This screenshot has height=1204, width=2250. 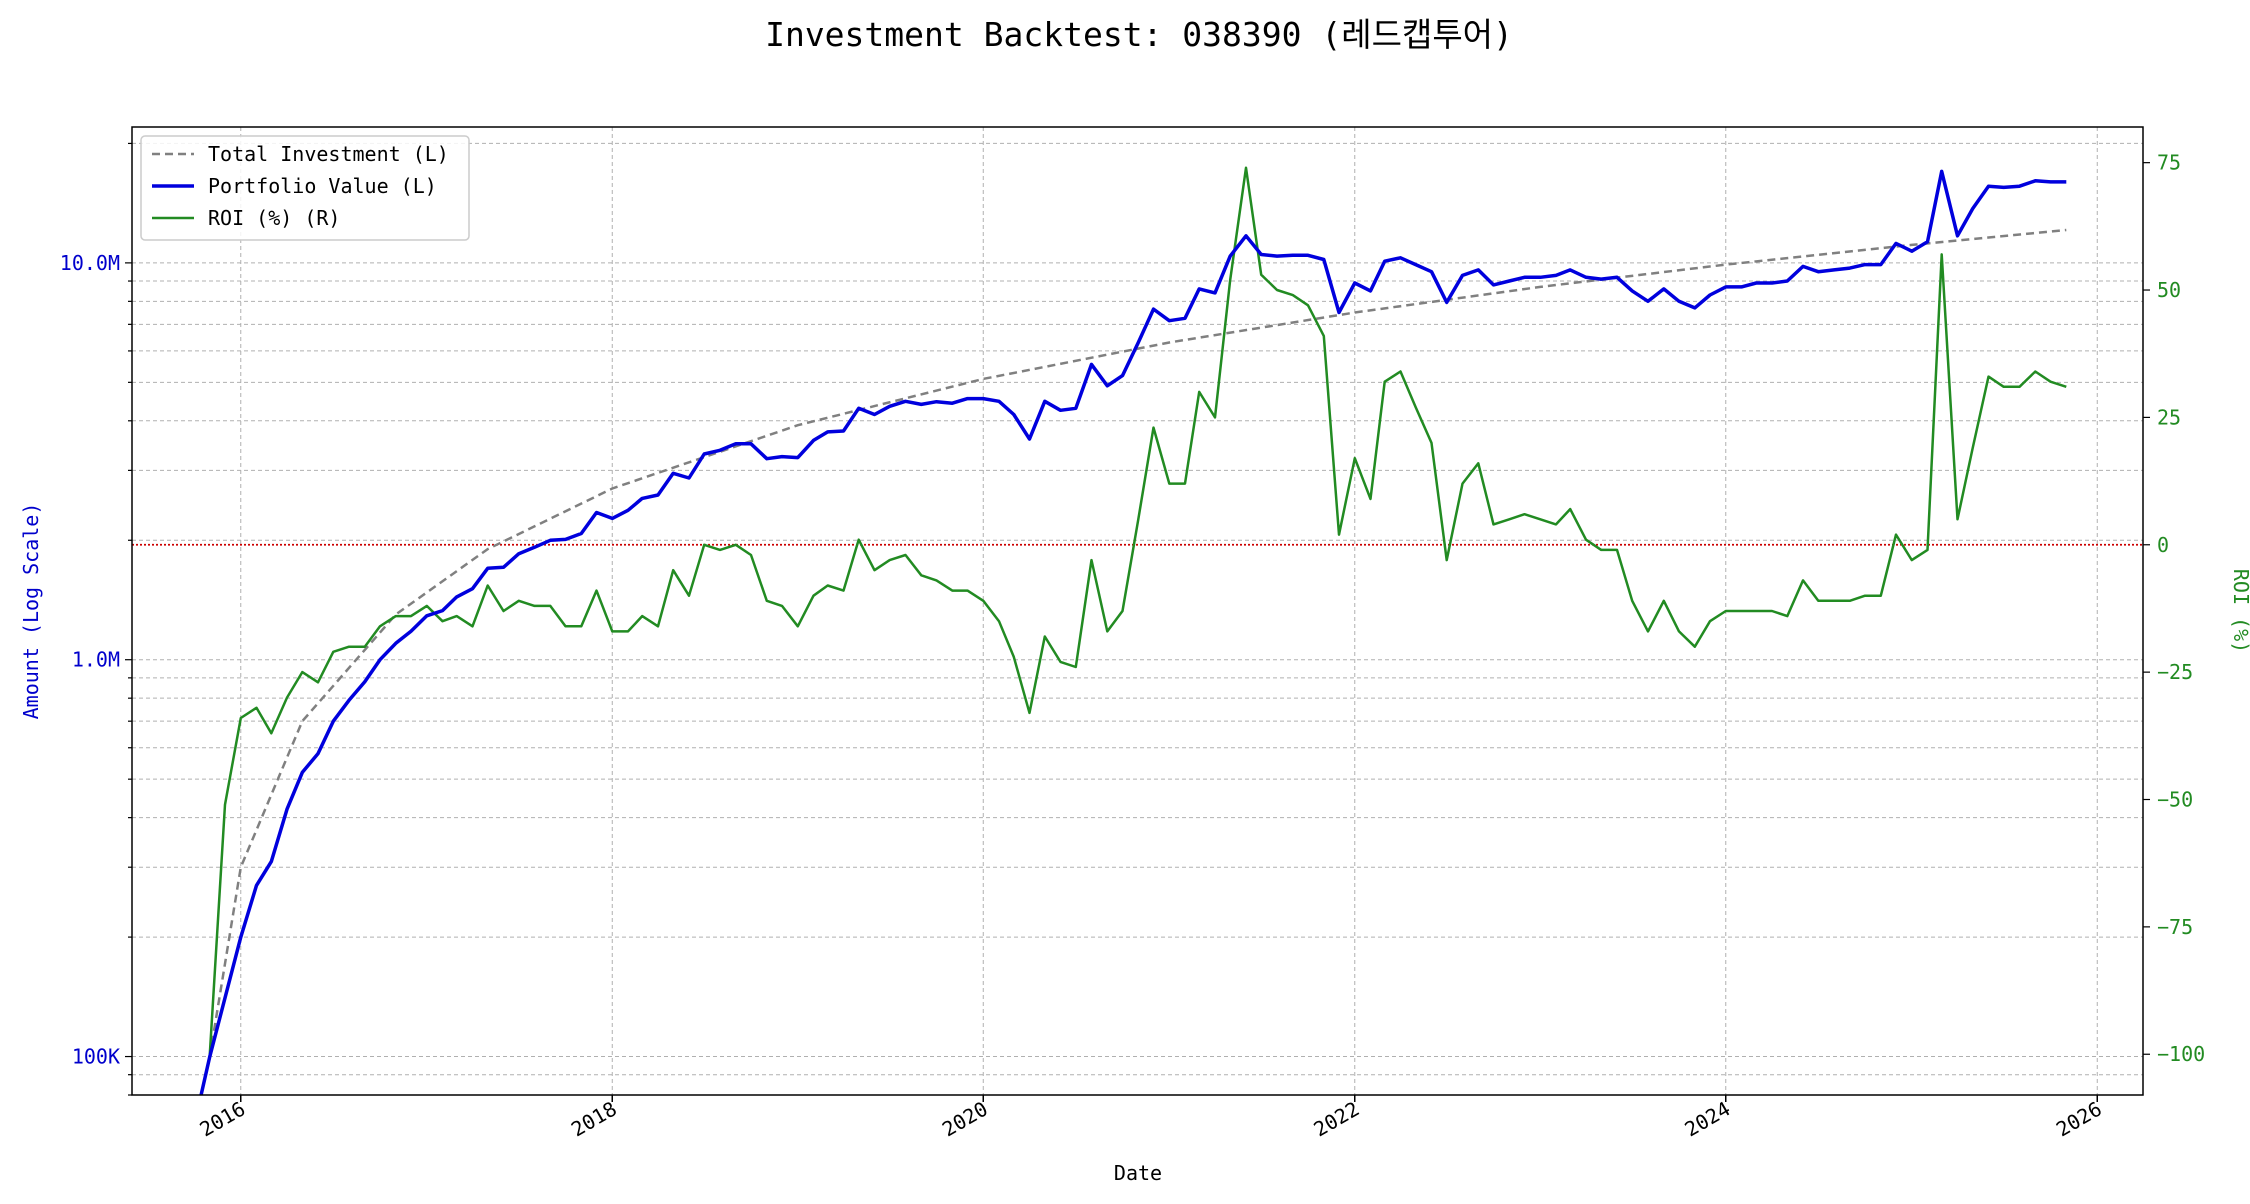 I want to click on right-tick-label: −100, so click(x=2181, y=1054).